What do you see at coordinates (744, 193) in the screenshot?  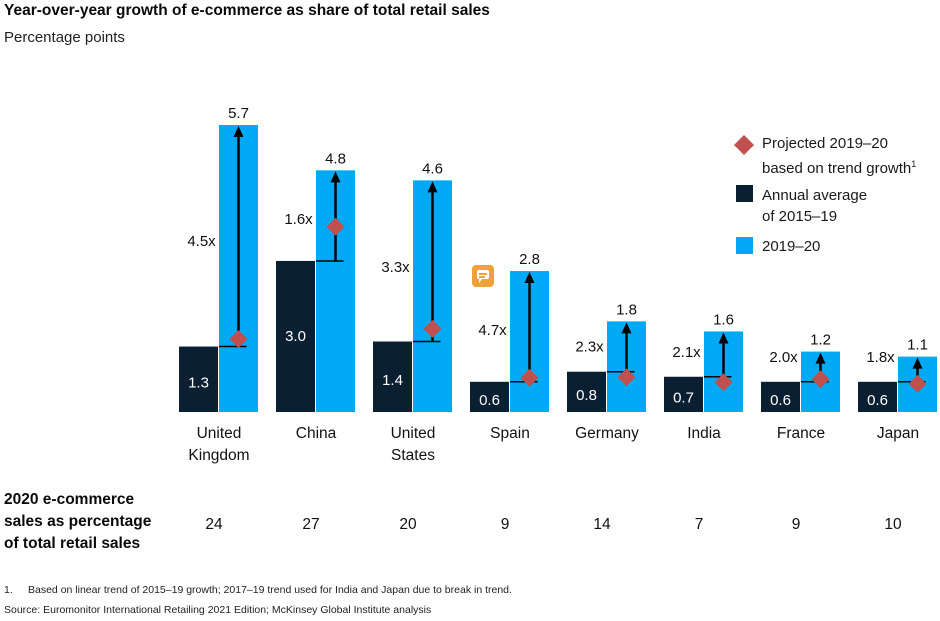 I see `legend-annual-swatch` at bounding box center [744, 193].